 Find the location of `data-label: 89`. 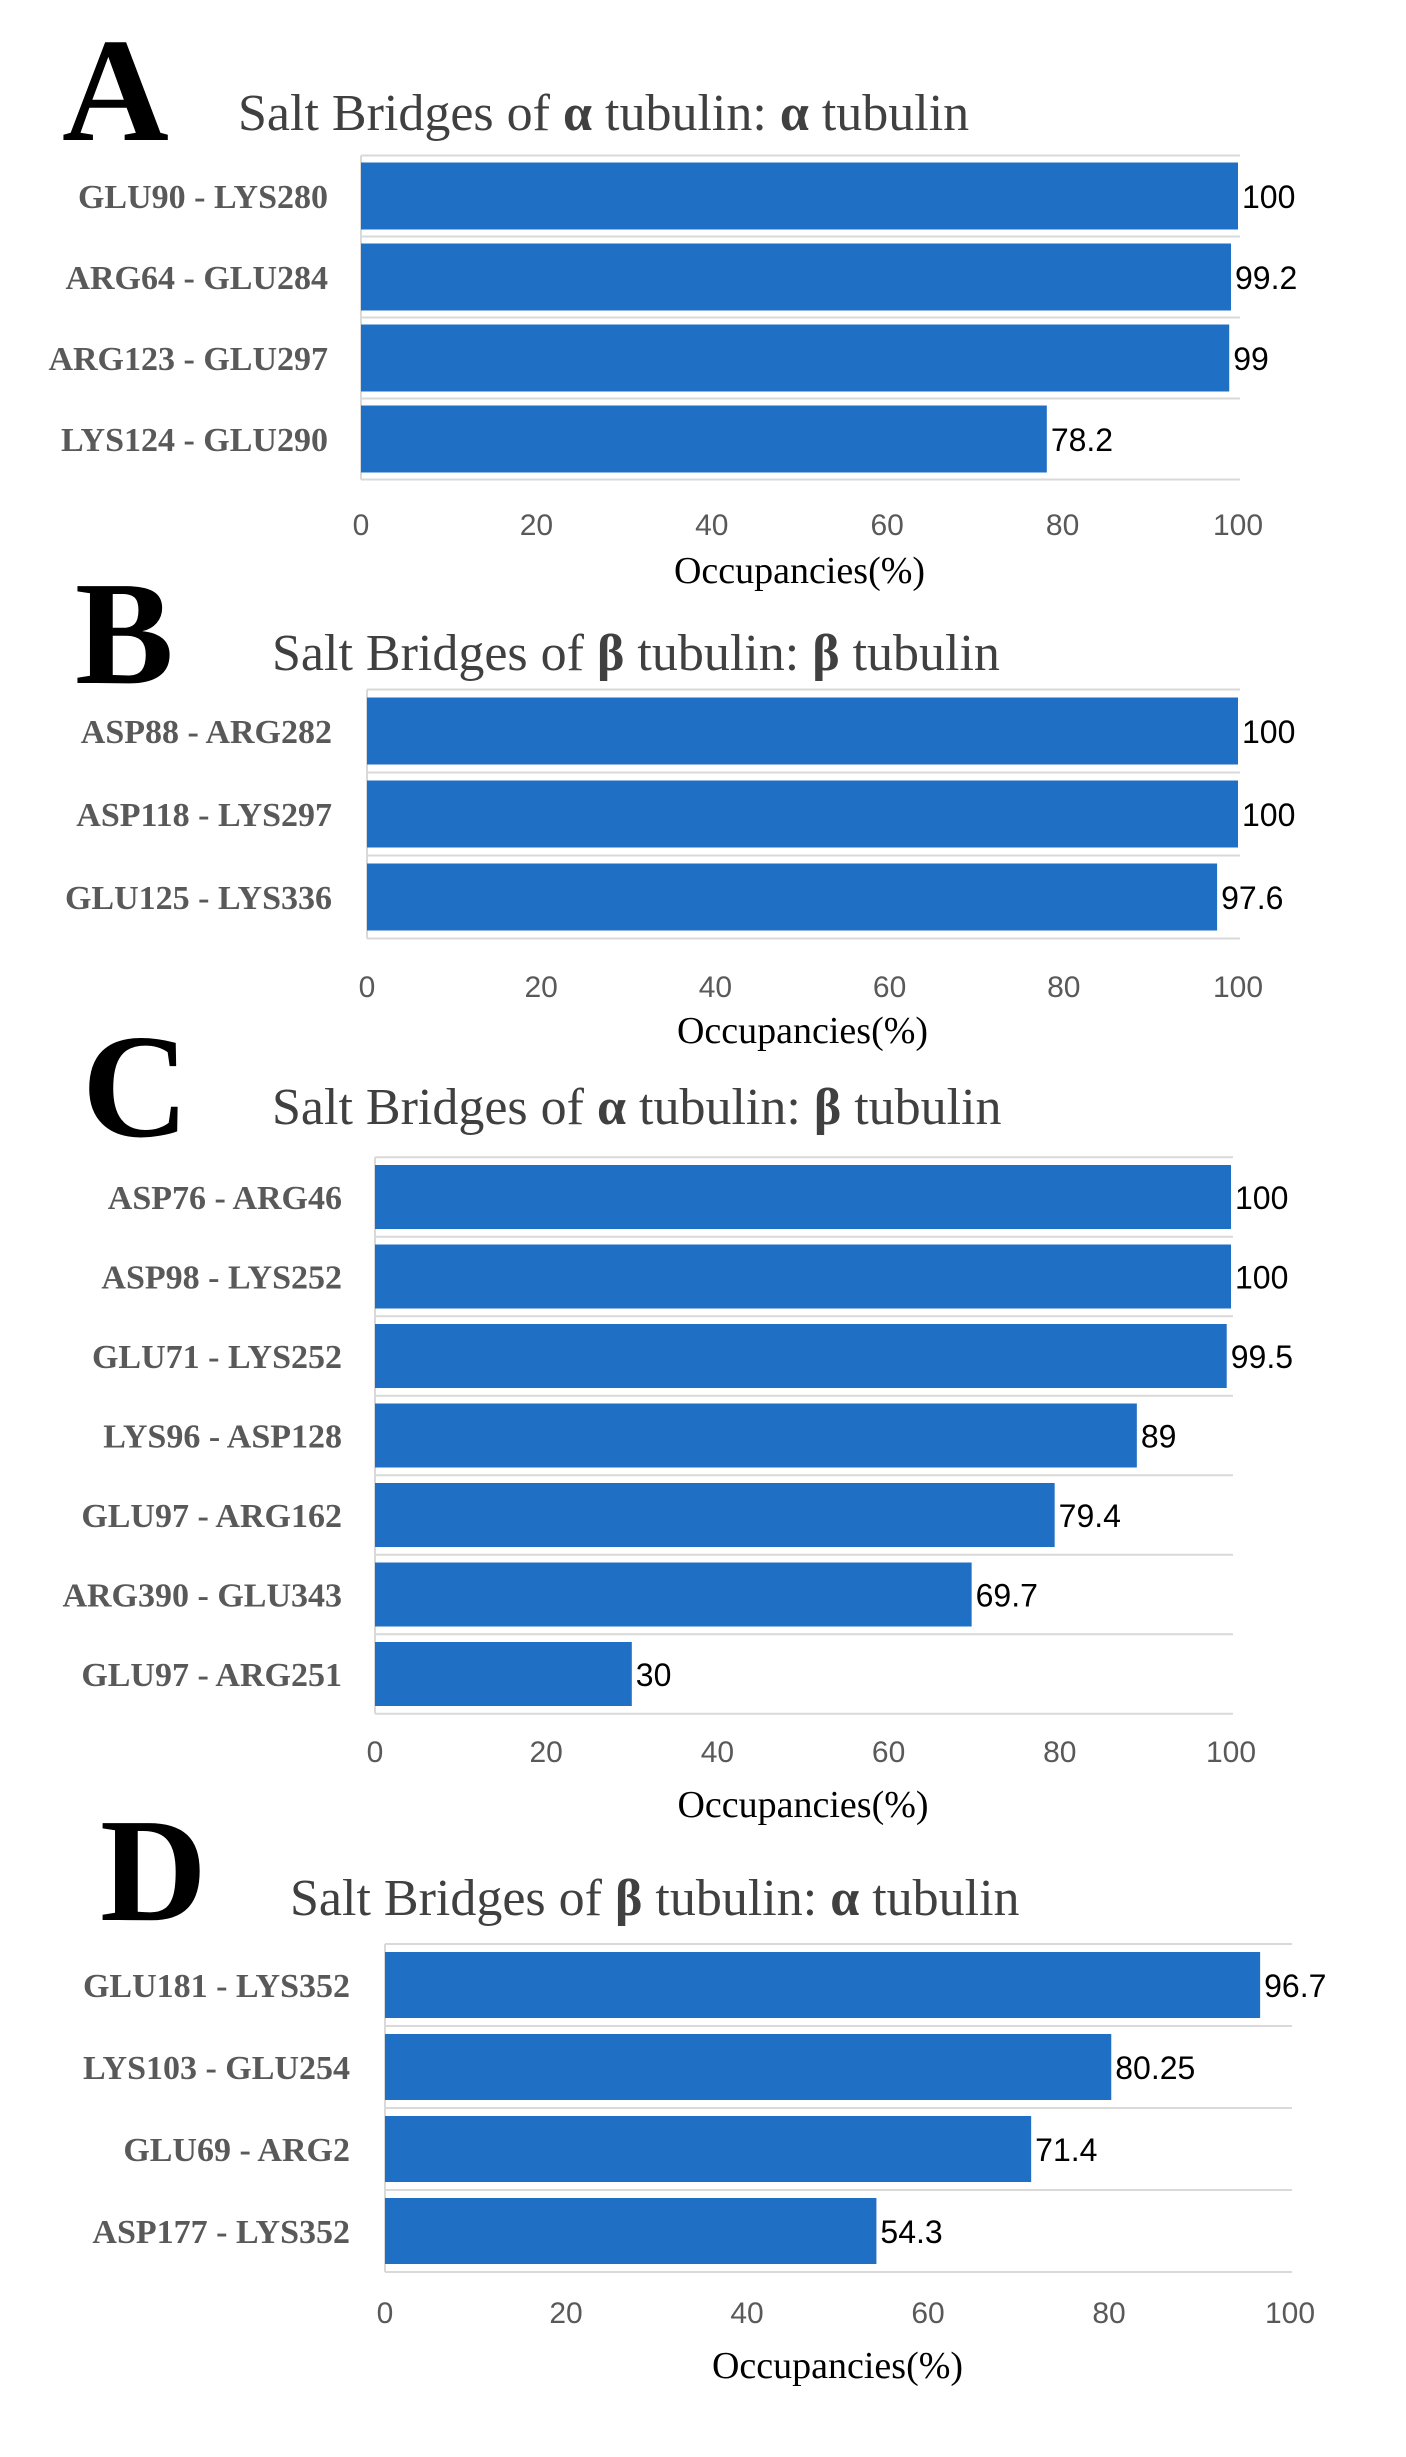

data-label: 89 is located at coordinates (1159, 1437).